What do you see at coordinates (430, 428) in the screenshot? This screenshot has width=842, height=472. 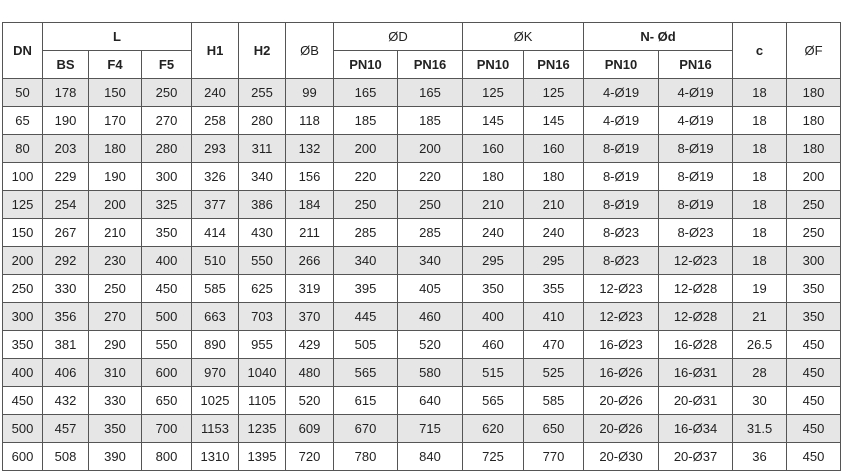 I see `table-cell: 715` at bounding box center [430, 428].